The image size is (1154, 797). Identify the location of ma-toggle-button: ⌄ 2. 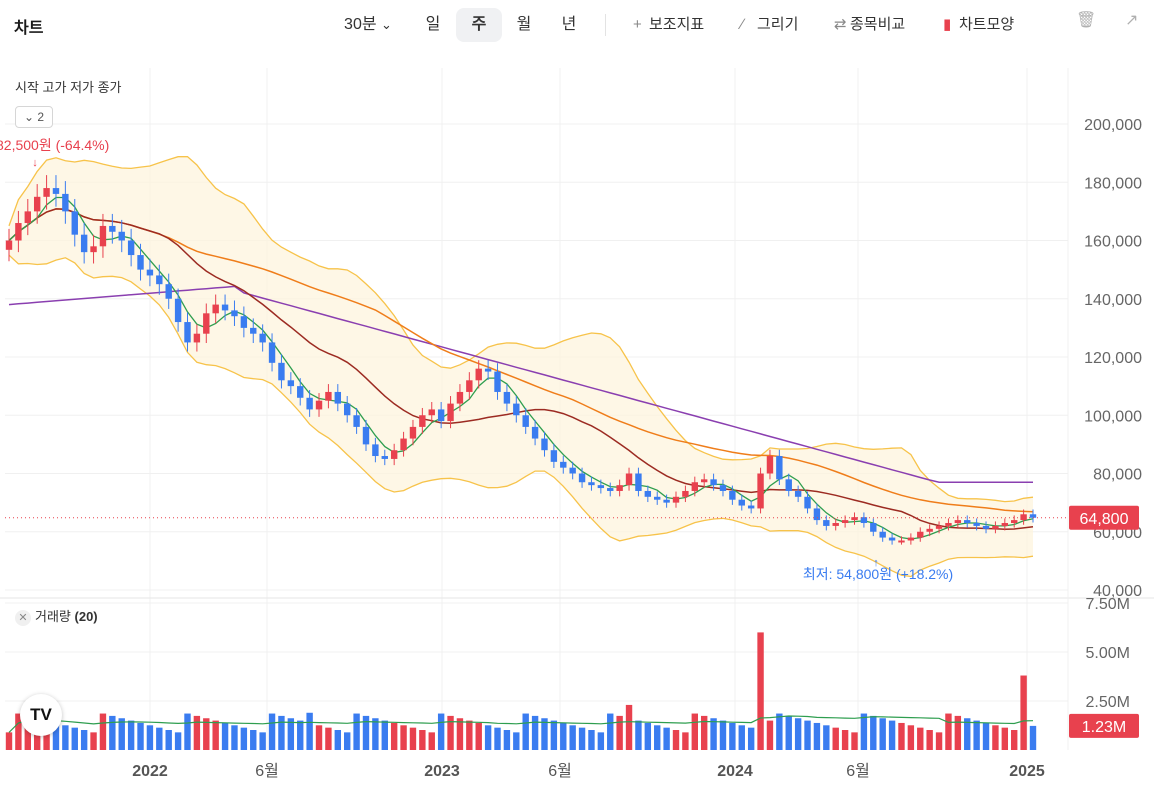
(34, 117).